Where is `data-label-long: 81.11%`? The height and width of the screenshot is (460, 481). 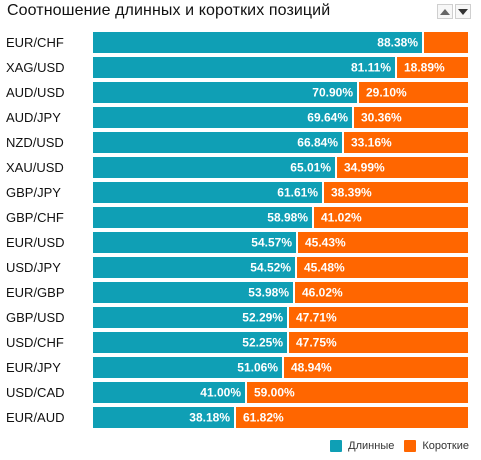
data-label-long: 81.11% is located at coordinates (371, 68).